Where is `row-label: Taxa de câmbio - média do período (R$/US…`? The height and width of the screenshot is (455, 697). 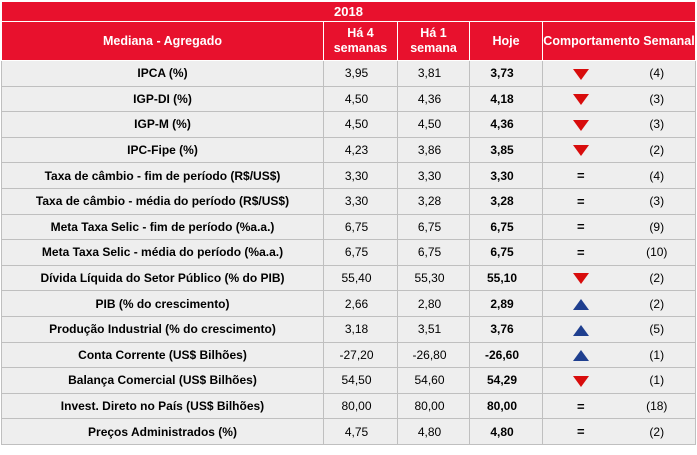 row-label: Taxa de câmbio - média do período (R$/US… is located at coordinates (162, 201).